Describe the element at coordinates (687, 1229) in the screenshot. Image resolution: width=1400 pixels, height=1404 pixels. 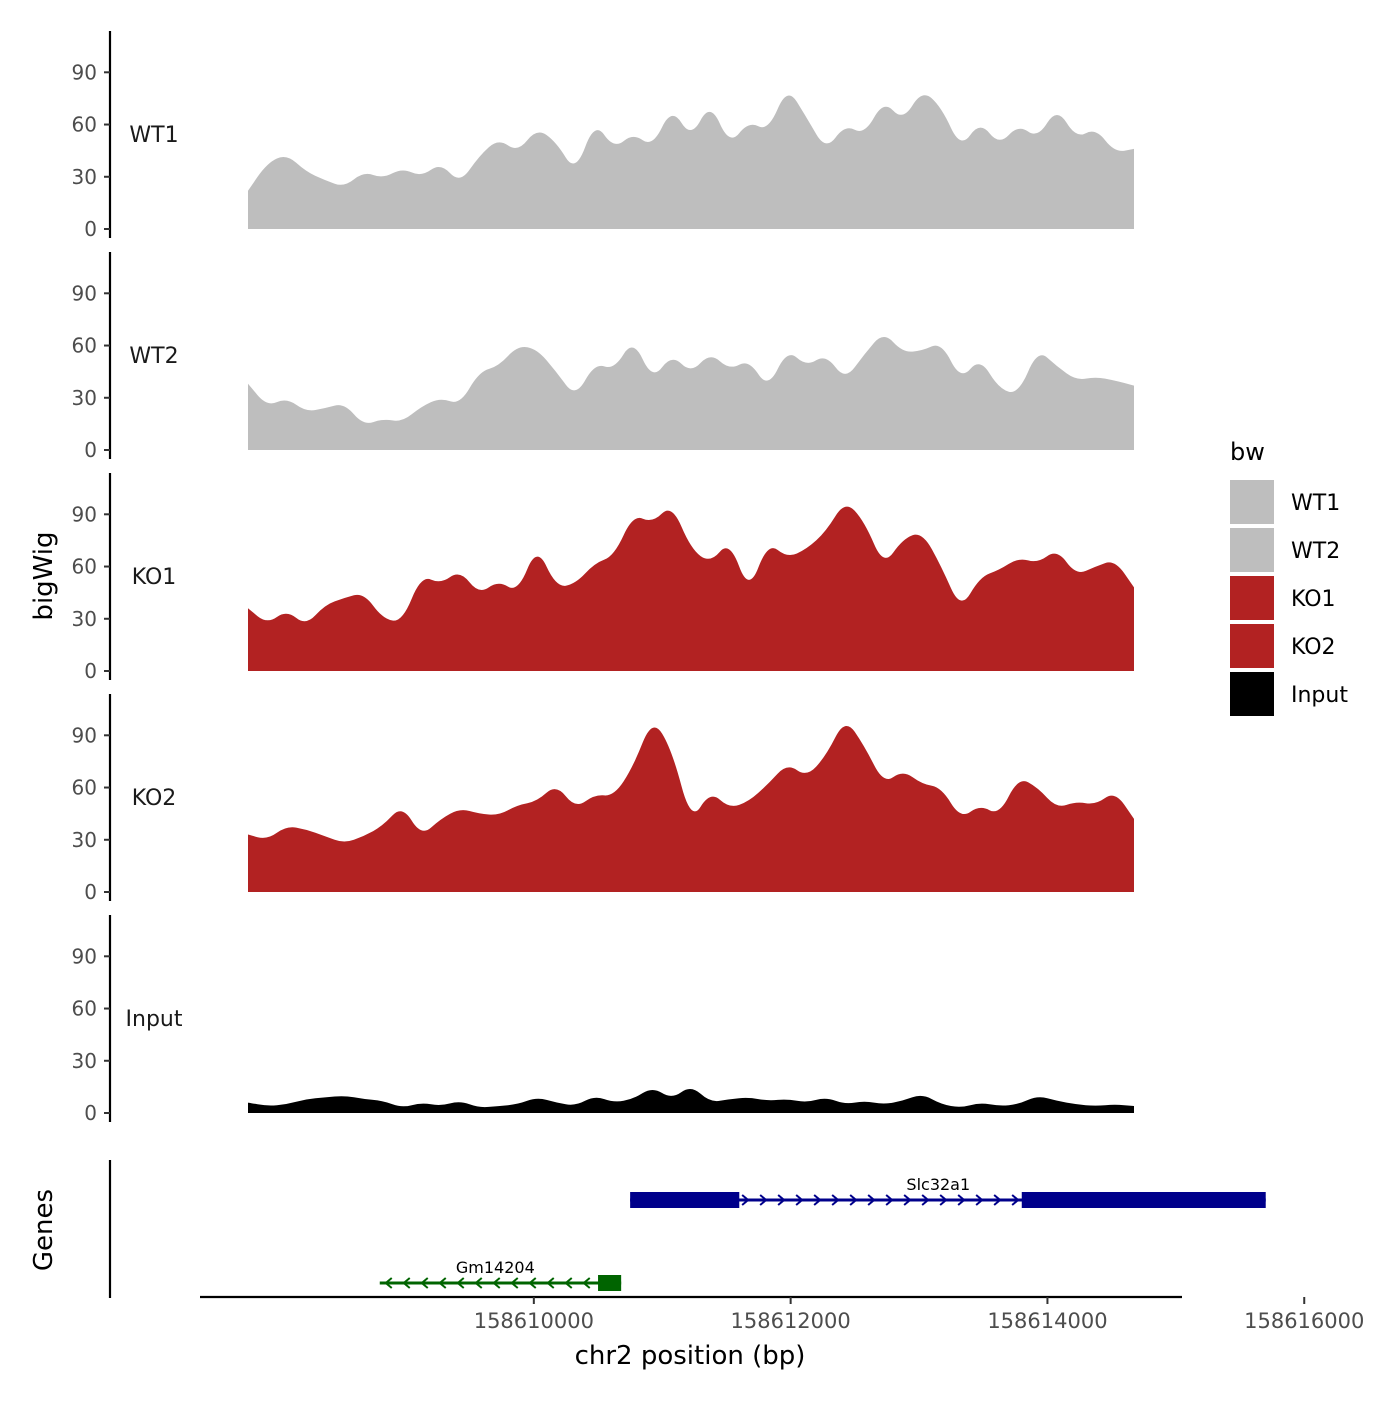
I see `genes-track: Slc32a1 Gm14204` at that location.